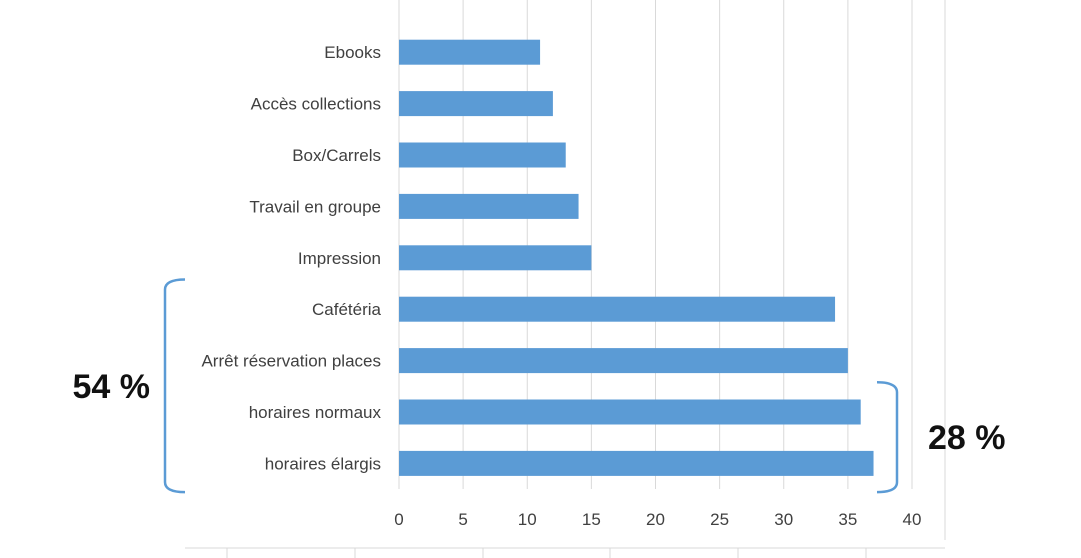 The width and height of the screenshot is (1081, 558). Describe the element at coordinates (315, 206) in the screenshot. I see `category-label: Travail en groupe` at that location.